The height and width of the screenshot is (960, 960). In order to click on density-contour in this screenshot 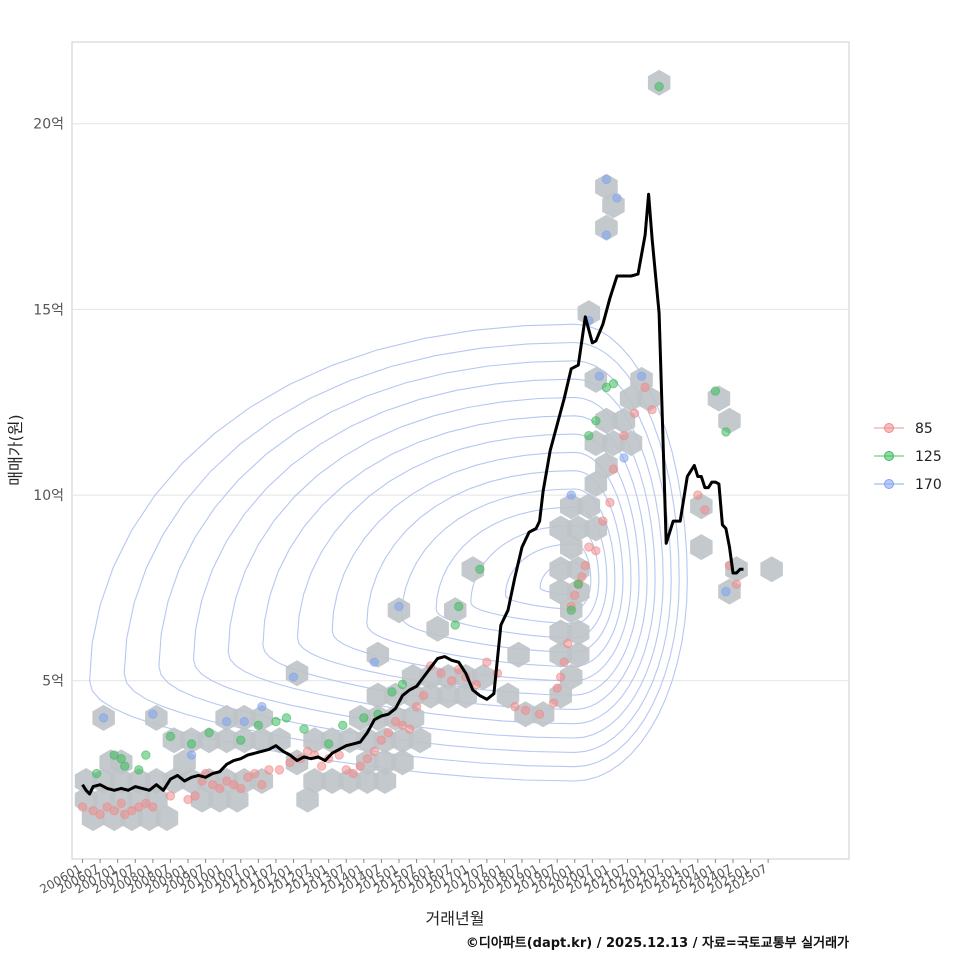, I will do `click(548, 576)`.